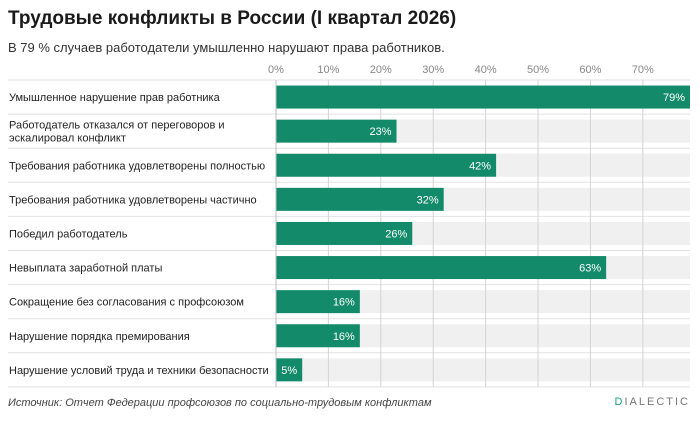  I want to click on x-tick-label: 40%, so click(486, 70).